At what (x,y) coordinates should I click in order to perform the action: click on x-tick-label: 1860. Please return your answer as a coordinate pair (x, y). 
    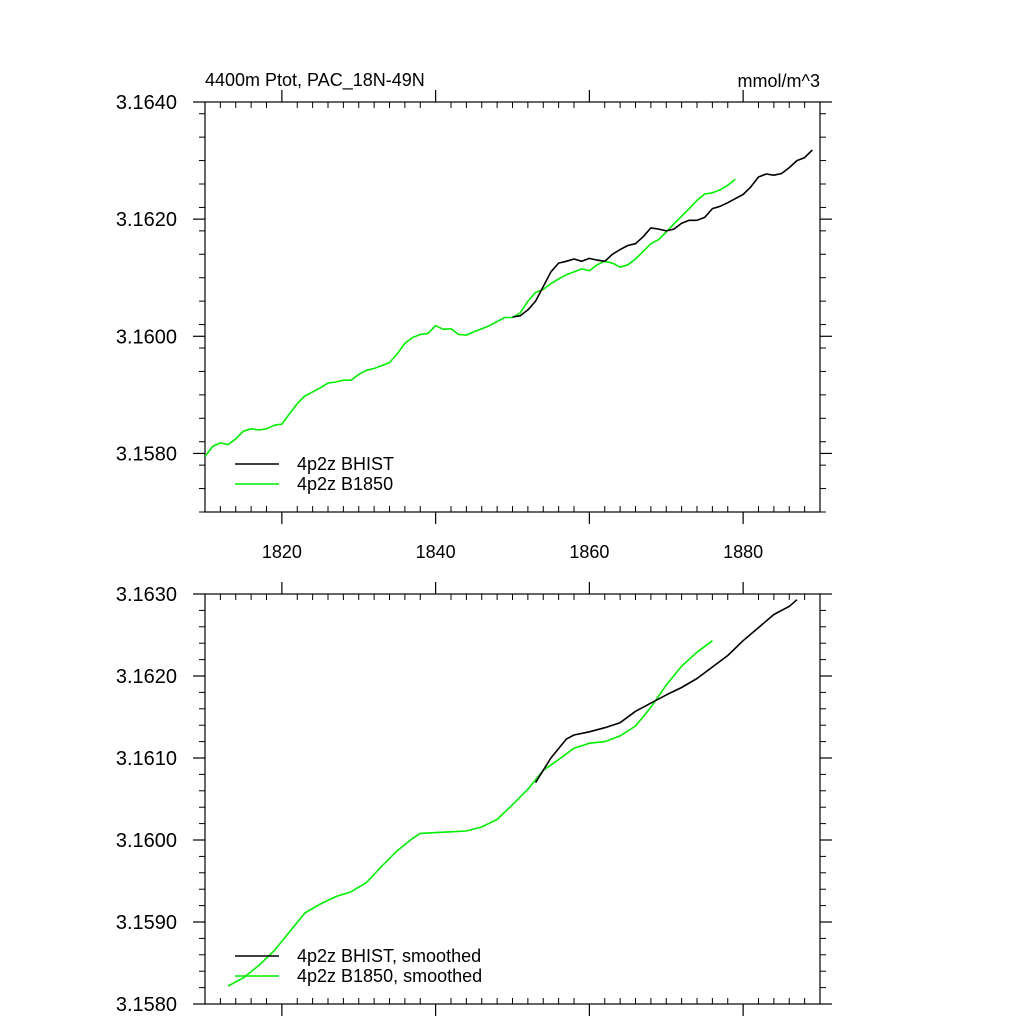
    Looking at the image, I should click on (589, 552).